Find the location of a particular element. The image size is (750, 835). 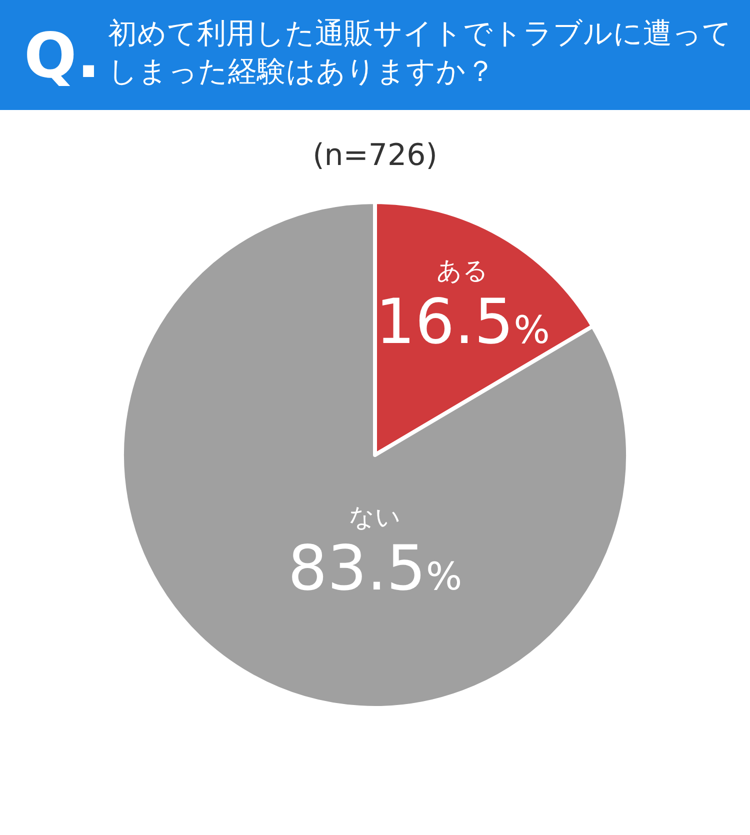

slice-label: ない is located at coordinates (375, 517).